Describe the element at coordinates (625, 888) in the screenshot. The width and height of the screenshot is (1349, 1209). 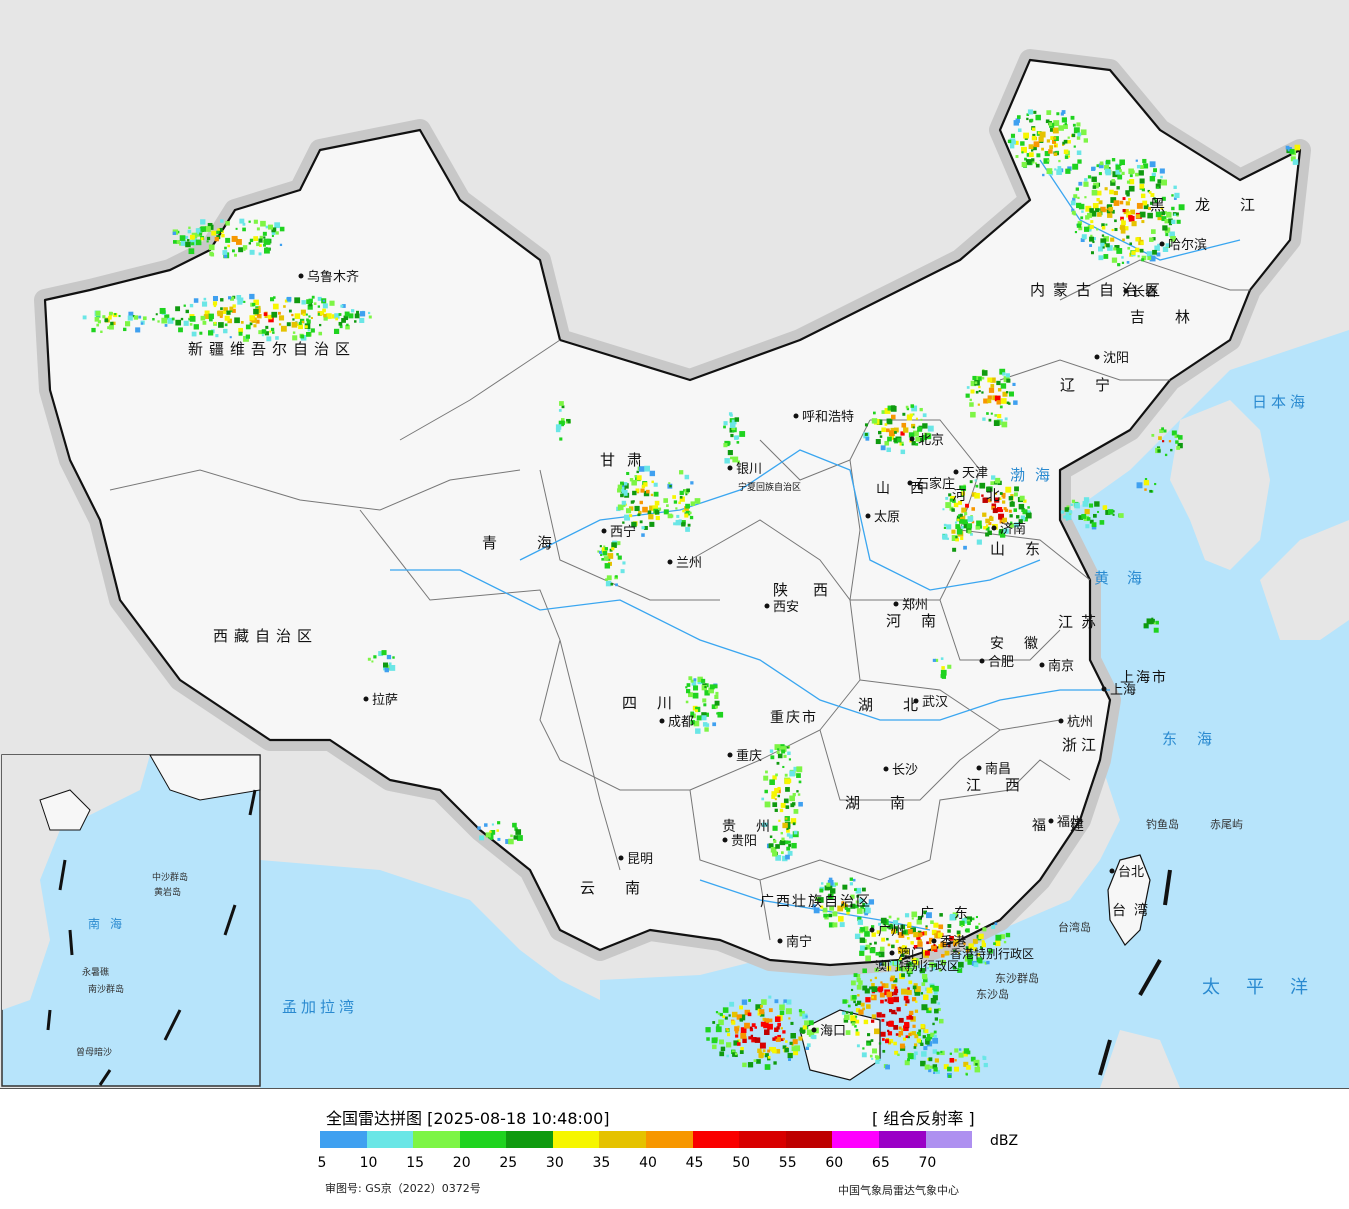
I see `region-label: 云南` at that location.